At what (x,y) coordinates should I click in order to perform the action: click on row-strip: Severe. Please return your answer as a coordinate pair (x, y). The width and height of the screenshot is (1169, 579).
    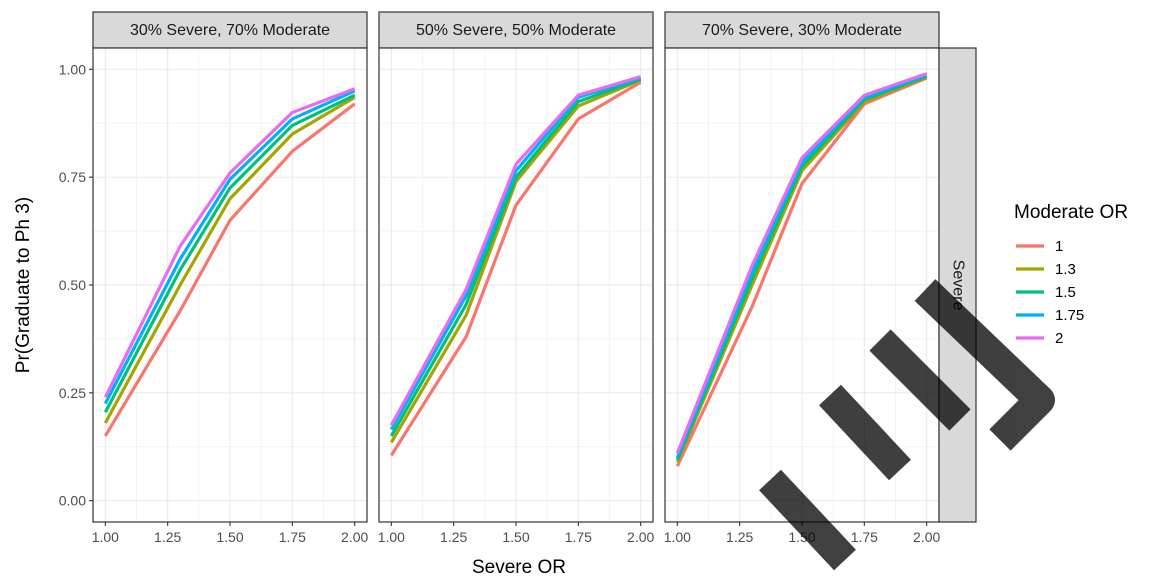
    Looking at the image, I should click on (957, 285).